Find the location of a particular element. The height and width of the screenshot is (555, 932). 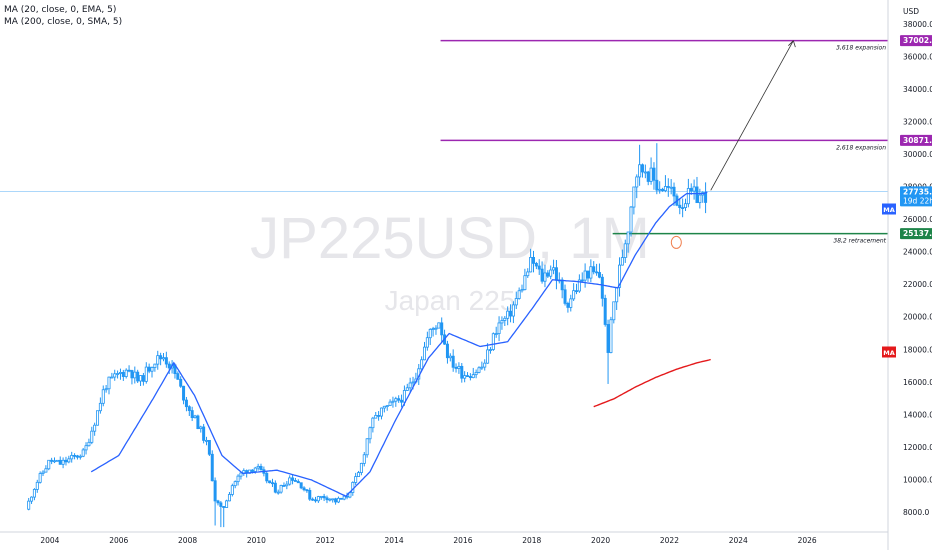

y-tick-label: 24000.0 is located at coordinates (917, 252).